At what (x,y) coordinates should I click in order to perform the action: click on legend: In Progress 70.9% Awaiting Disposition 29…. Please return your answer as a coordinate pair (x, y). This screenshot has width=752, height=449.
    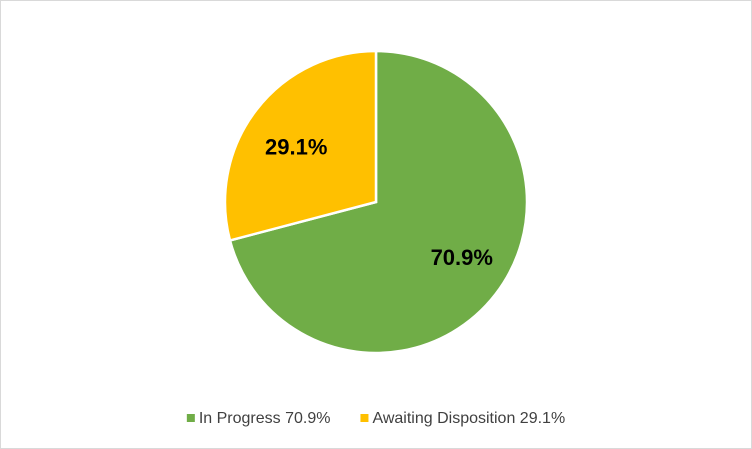
    Looking at the image, I should click on (375, 418).